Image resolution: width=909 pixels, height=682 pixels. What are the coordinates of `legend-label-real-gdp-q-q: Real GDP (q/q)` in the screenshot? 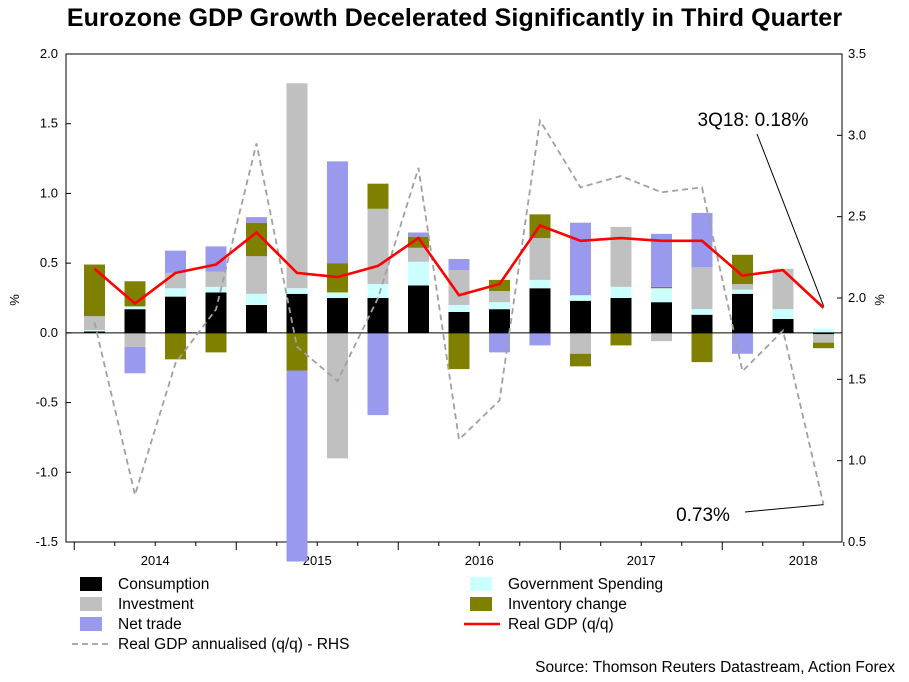 It's located at (561, 624).